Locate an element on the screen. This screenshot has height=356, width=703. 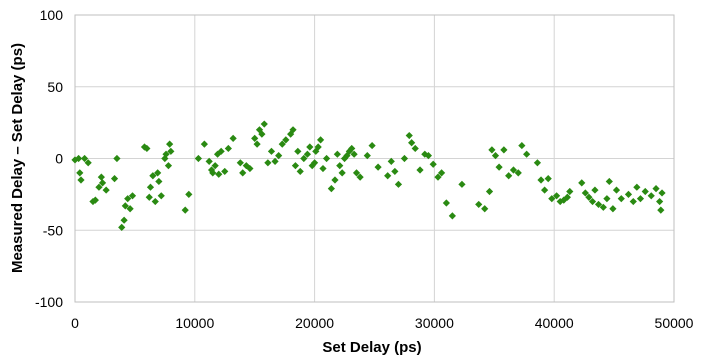
x-tick-labels: 0 10000 20000 30000 40000 50000 is located at coordinates (382, 323).